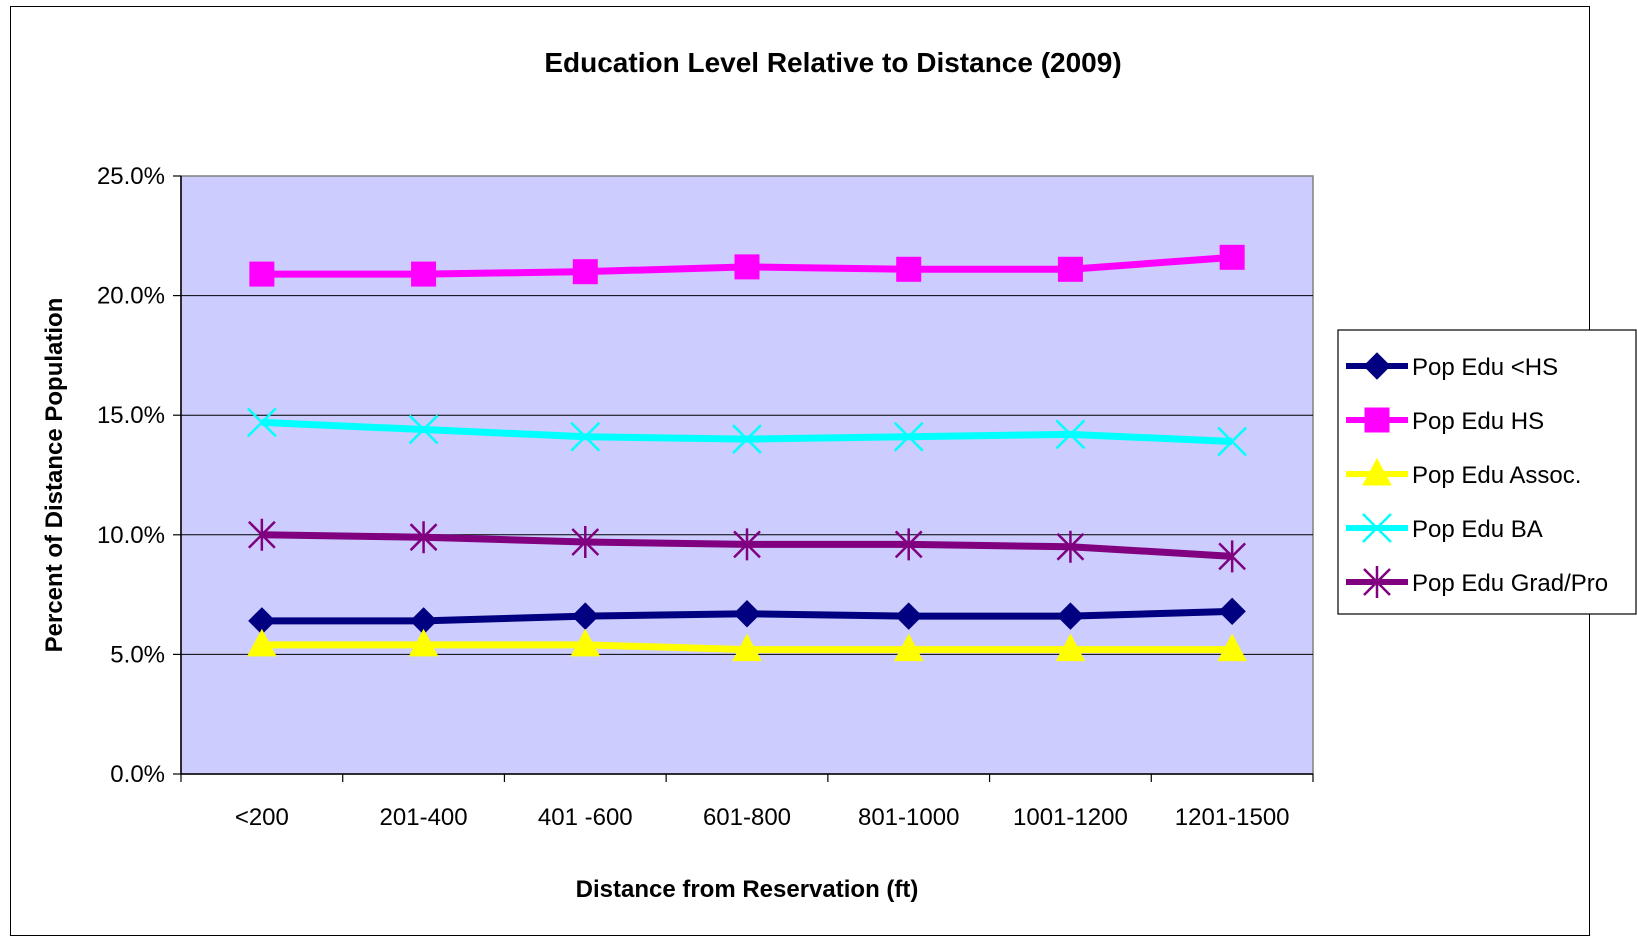 This screenshot has height=941, width=1637. I want to click on legend-item: Pop Edu Assoc., so click(1463, 473).